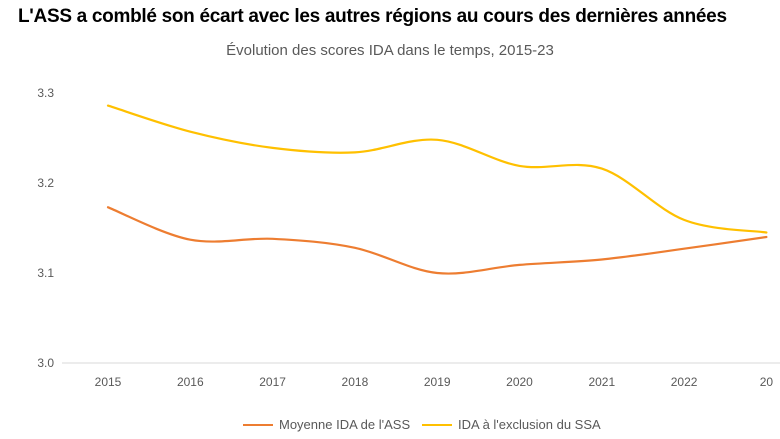 The height and width of the screenshot is (439, 780). Describe the element at coordinates (45, 93) in the screenshot. I see `y-tick-label: 3.3` at that location.